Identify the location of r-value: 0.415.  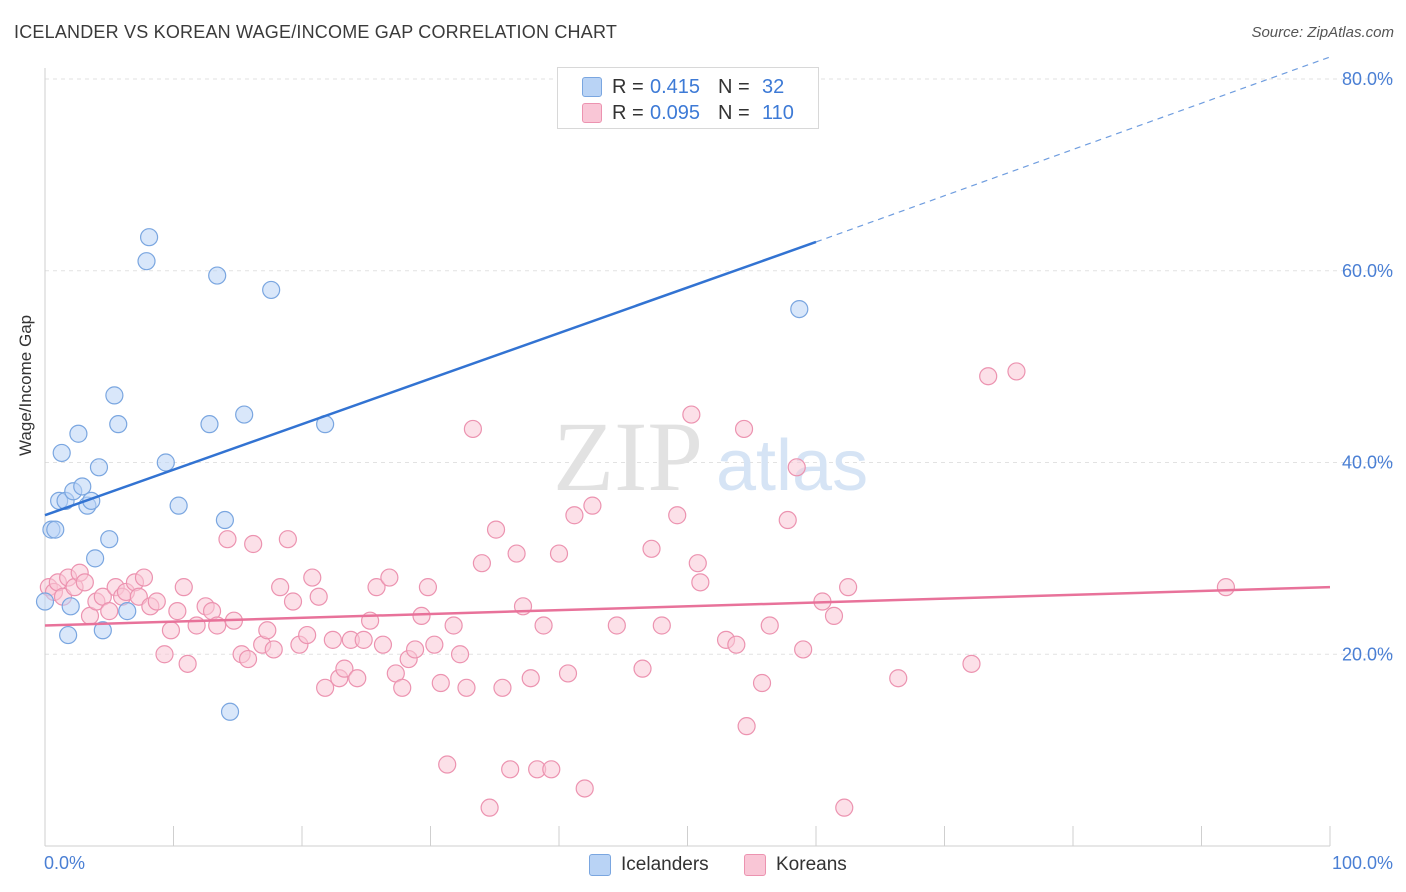
(675, 86).